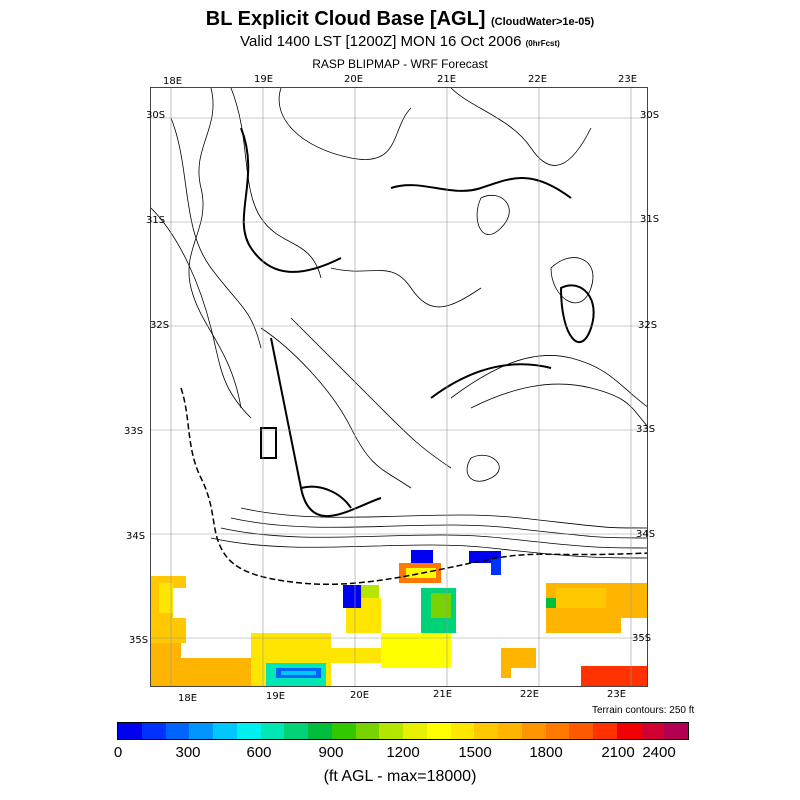  Describe the element at coordinates (648, 325) in the screenshot. I see `lat-label-right: 32S` at that location.